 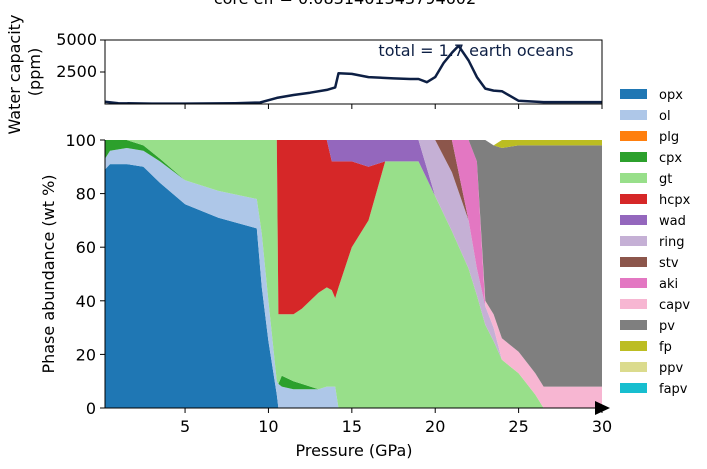 What do you see at coordinates (345, 4) in the screenshot?
I see `figure-title: core eff = 0.0831461343794602` at bounding box center [345, 4].